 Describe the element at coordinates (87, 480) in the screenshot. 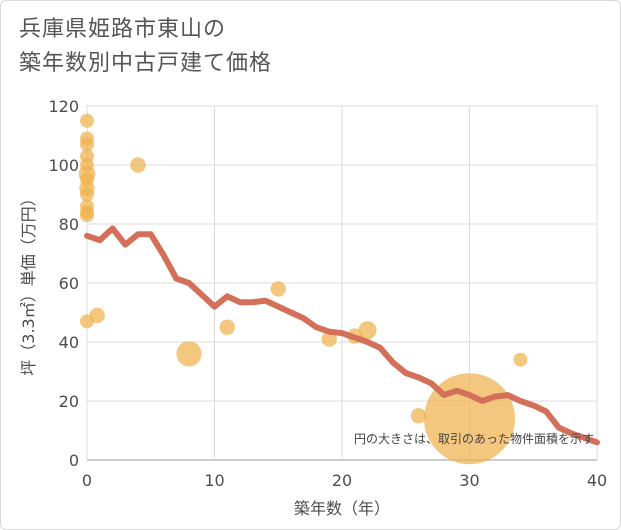

I see `x-tick-label: 0` at that location.